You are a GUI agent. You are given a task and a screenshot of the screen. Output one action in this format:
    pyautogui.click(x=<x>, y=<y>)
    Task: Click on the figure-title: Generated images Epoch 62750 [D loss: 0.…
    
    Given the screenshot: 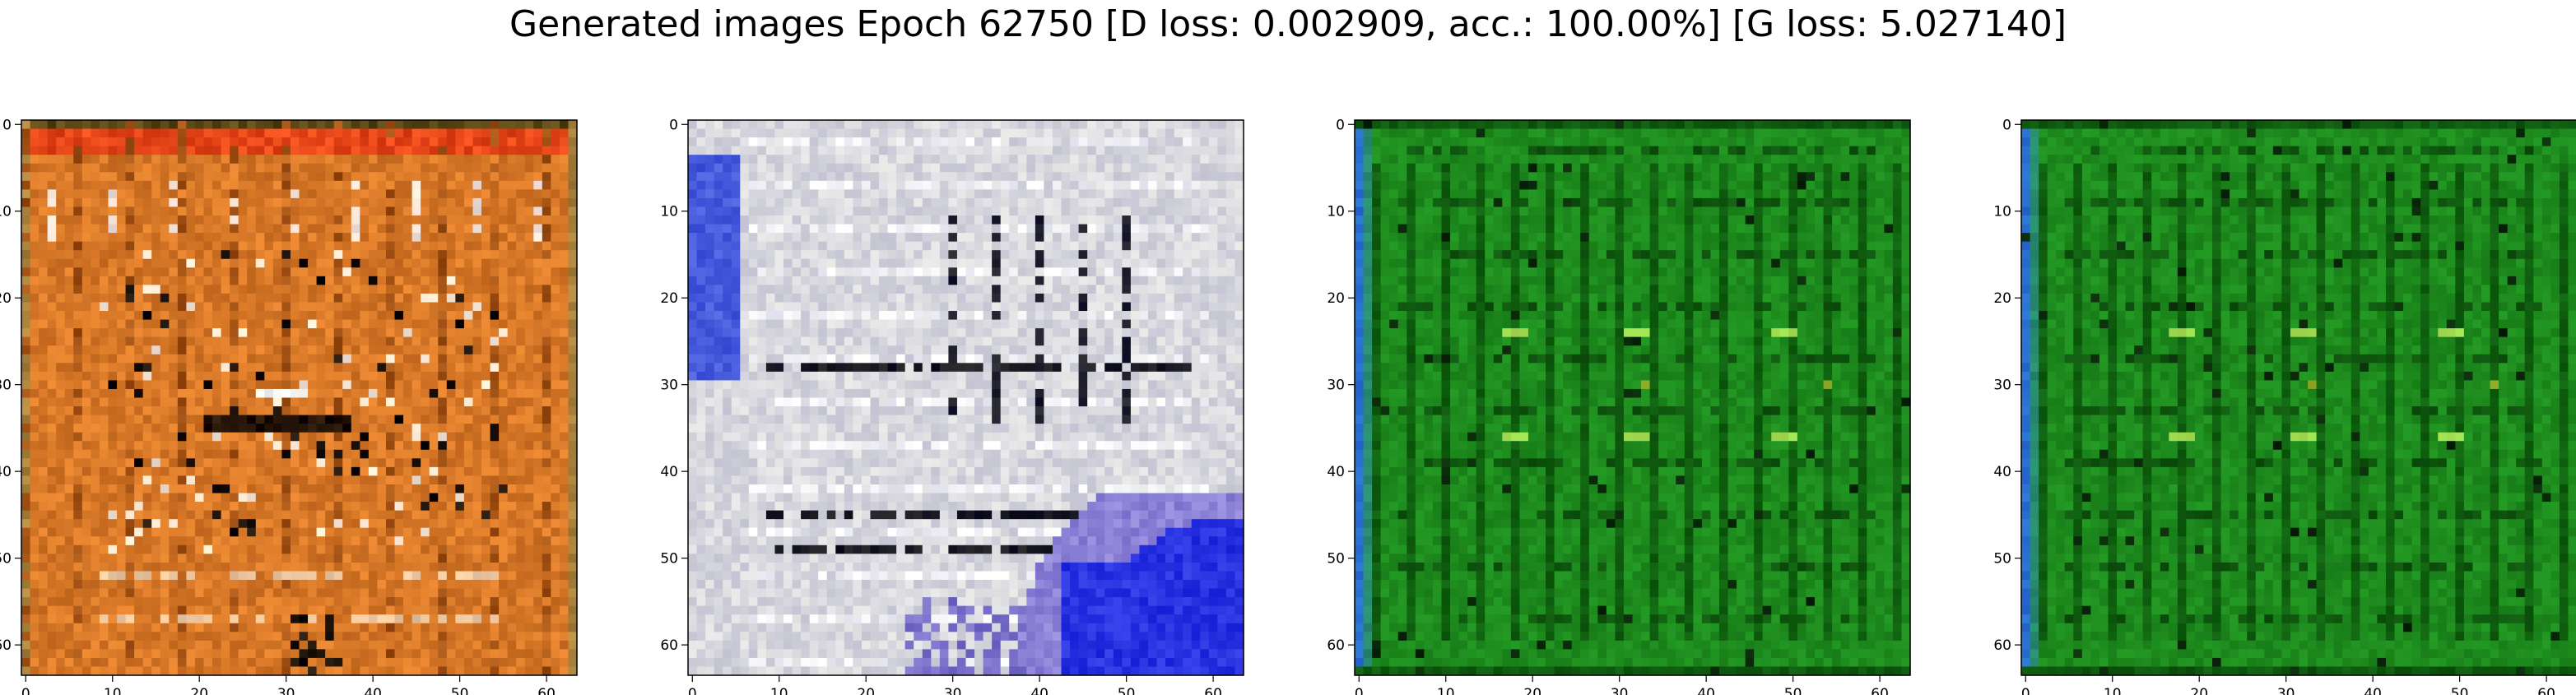 What is the action you would take?
    pyautogui.click(x=1288, y=24)
    